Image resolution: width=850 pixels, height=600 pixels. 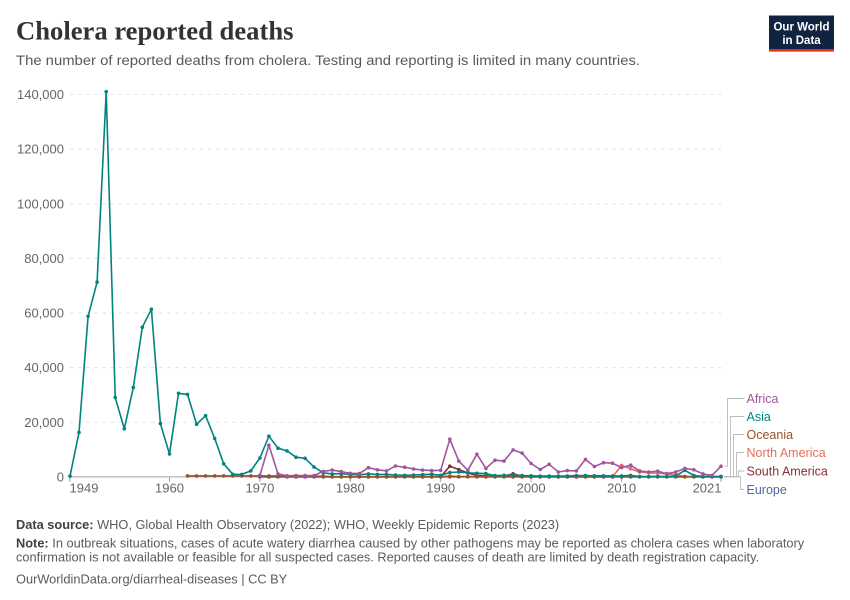 What do you see at coordinates (44, 422) in the screenshot?
I see `svg-text: 20,000` at bounding box center [44, 422].